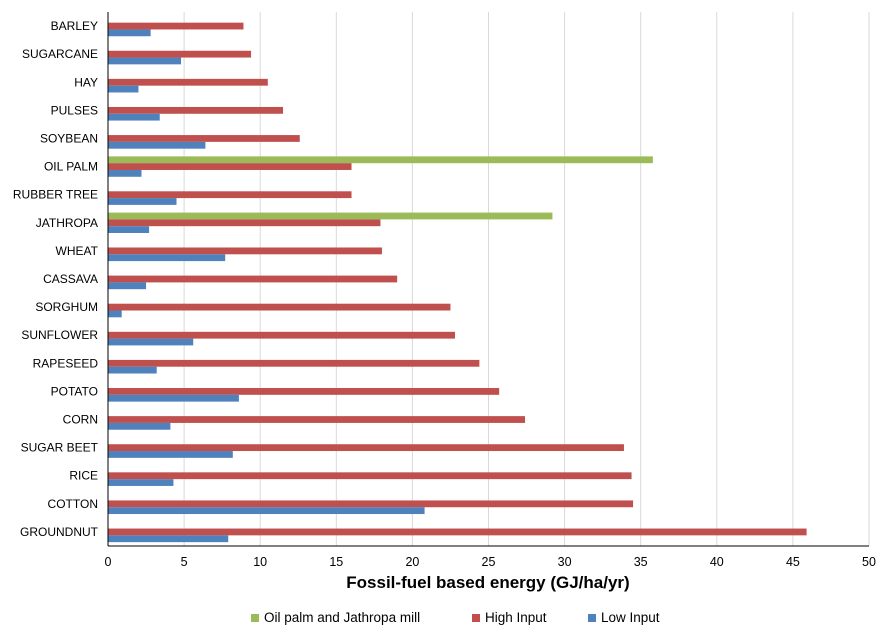 The height and width of the screenshot is (627, 877). What do you see at coordinates (260, 562) in the screenshot?
I see `x-tick-label: 10` at bounding box center [260, 562].